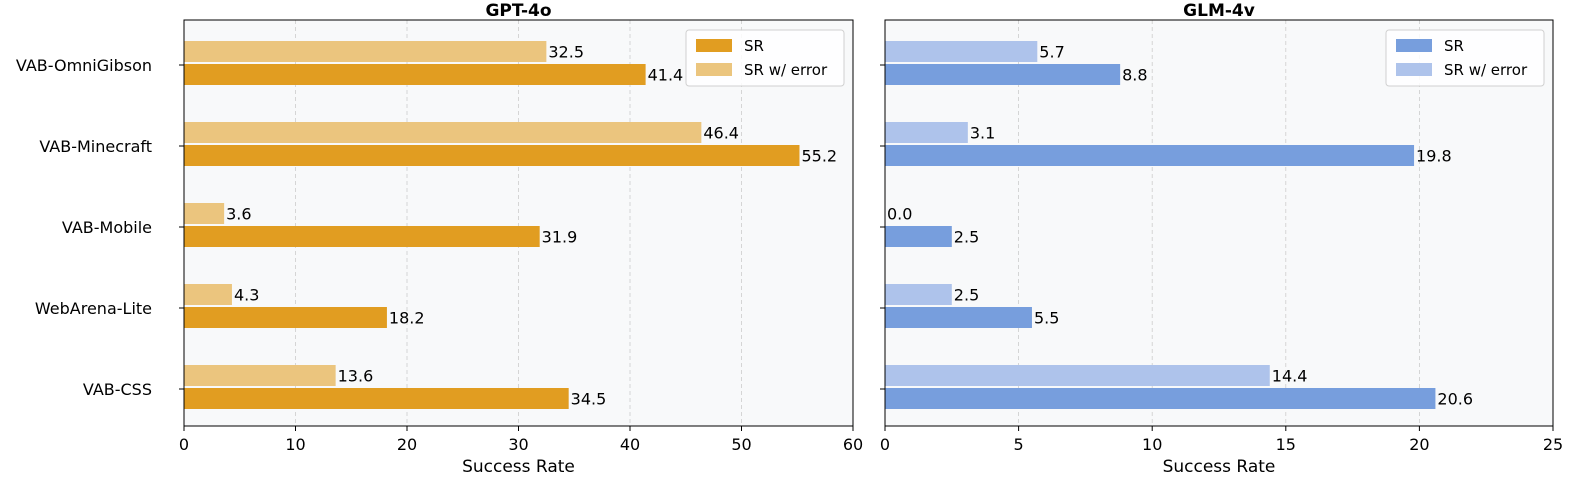 Image resolution: width=1578 pixels, height=479 pixels. Describe the element at coordinates (1152, 444) in the screenshot. I see `chart-1-xtick-label-2: 10` at that location.